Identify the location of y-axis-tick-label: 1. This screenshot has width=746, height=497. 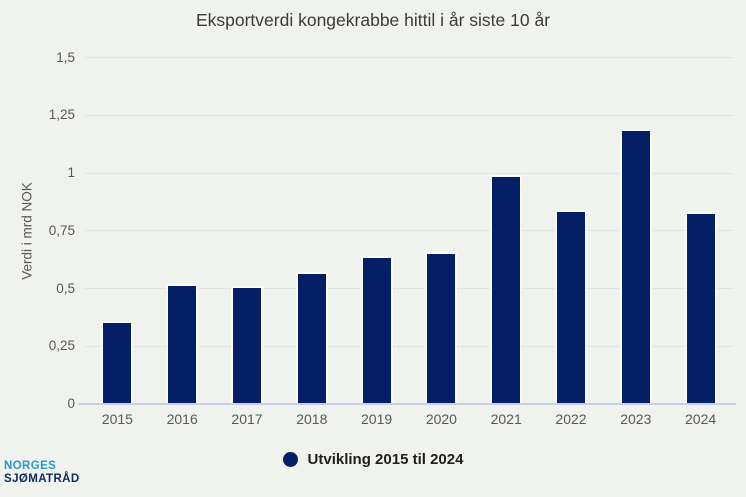
(71, 172).